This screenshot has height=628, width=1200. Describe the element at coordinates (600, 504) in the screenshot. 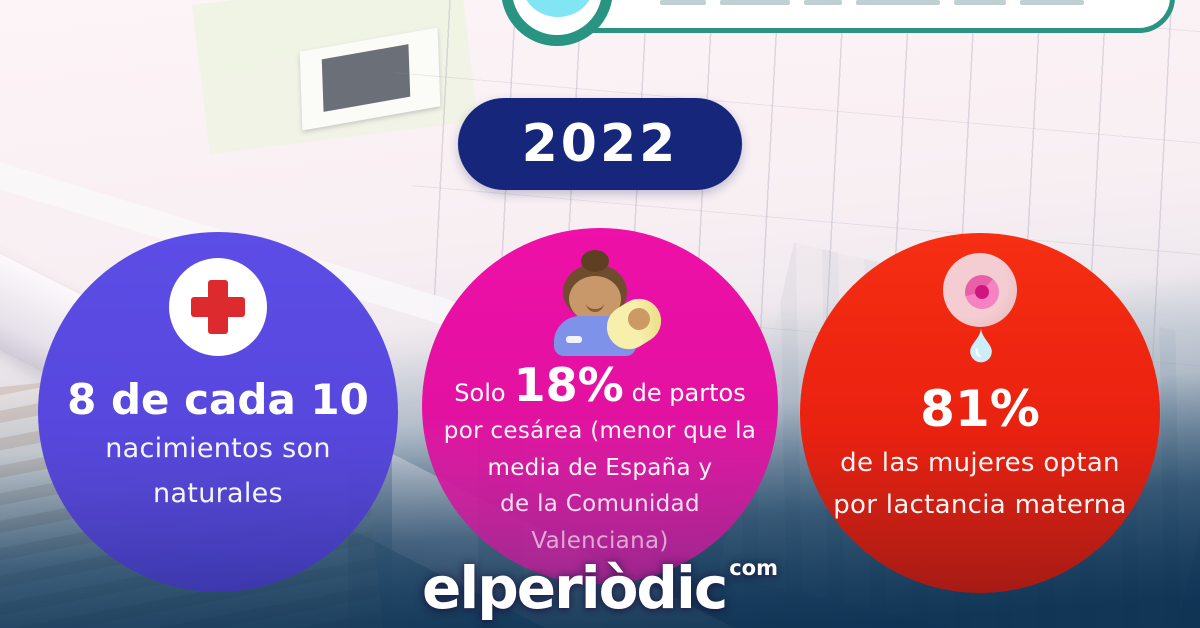

I see `stat-line: de la Comunidad` at that location.